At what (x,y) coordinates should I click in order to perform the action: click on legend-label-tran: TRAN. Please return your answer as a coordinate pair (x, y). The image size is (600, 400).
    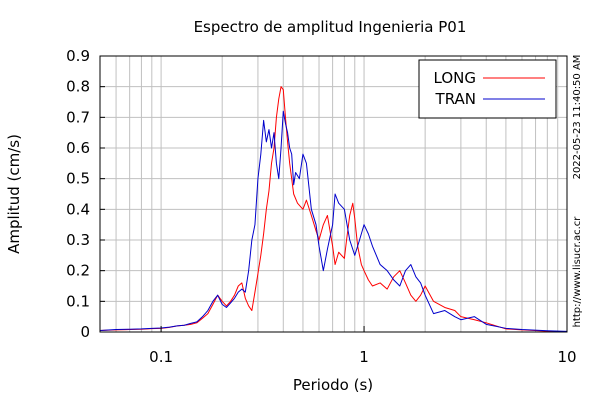
    Looking at the image, I should click on (455, 99).